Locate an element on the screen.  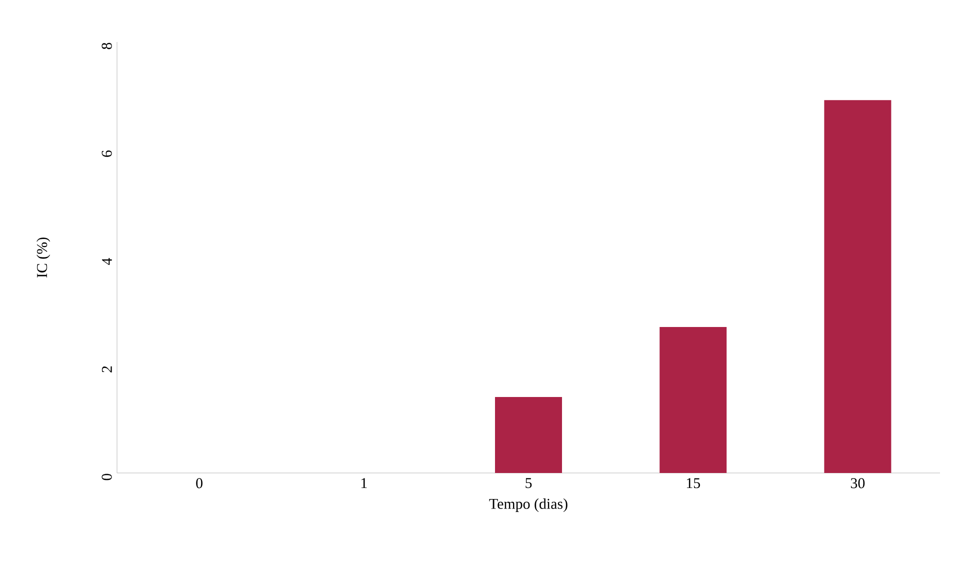
y-tick-label: 2 is located at coordinates (107, 369).